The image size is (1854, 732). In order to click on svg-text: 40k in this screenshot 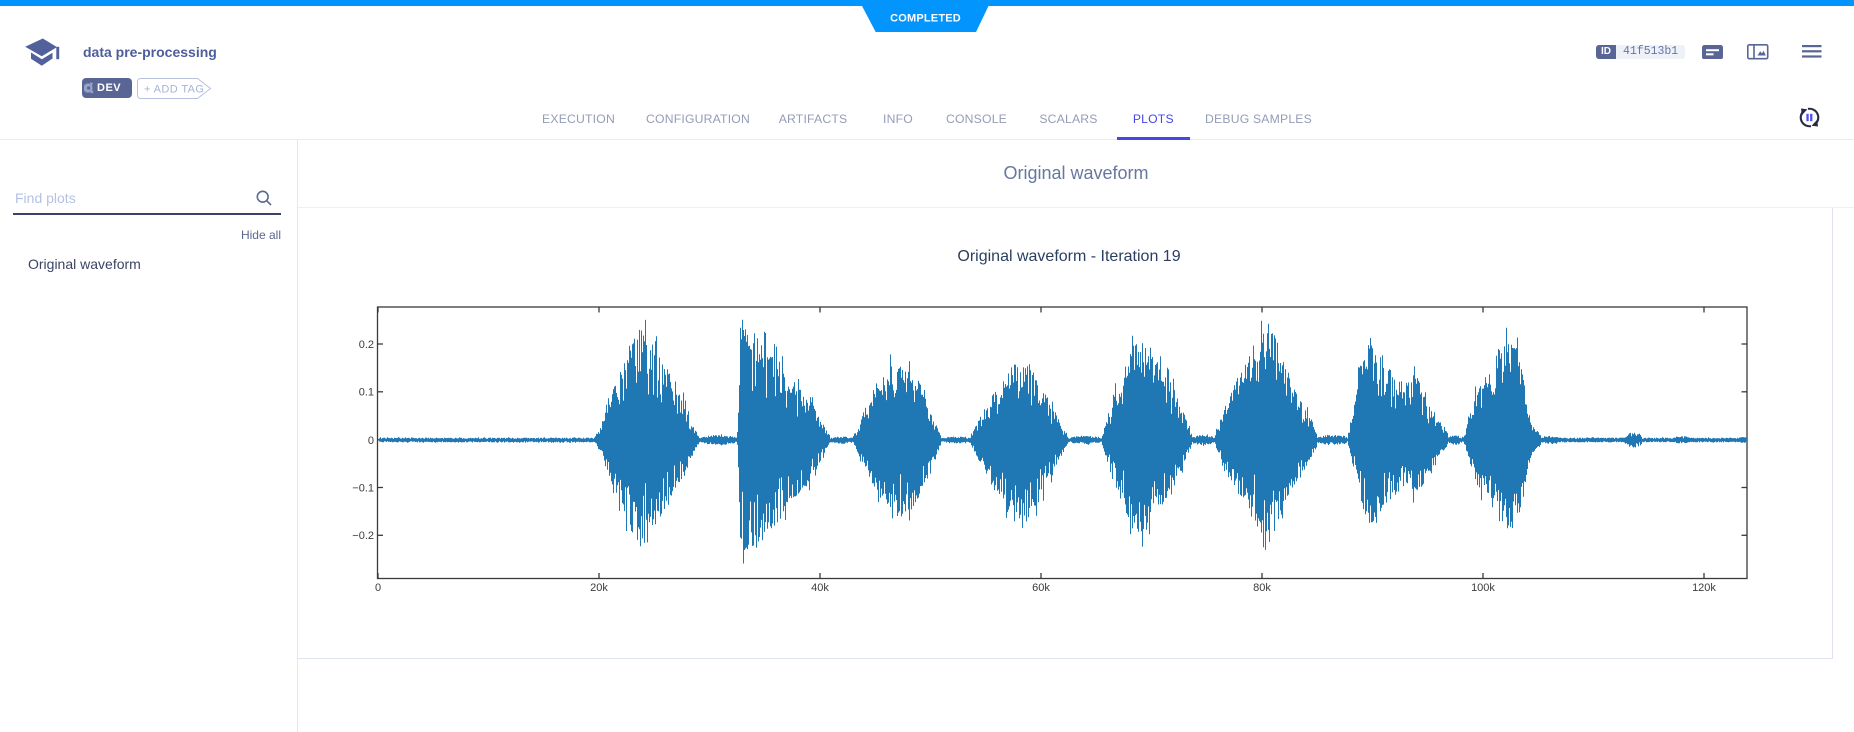, I will do `click(820, 588)`.